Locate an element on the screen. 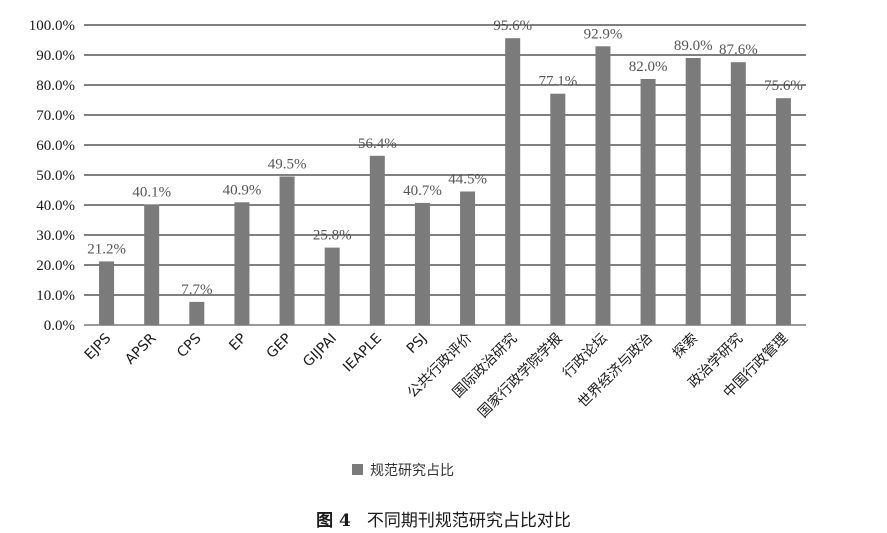 This screenshot has width=887, height=533. data-label: 49.5% is located at coordinates (287, 165).